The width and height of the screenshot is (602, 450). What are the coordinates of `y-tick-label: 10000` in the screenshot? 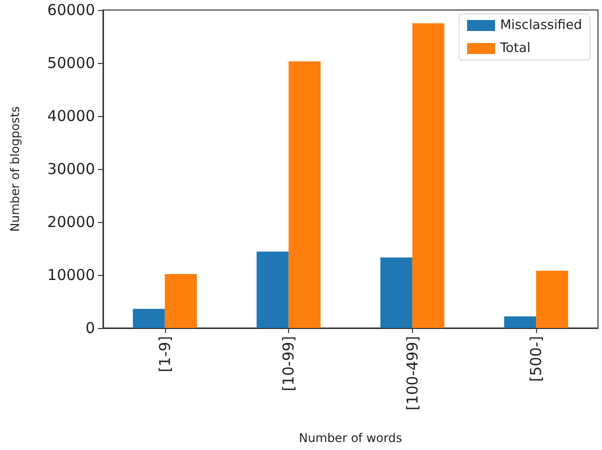 It's located at (71, 275).